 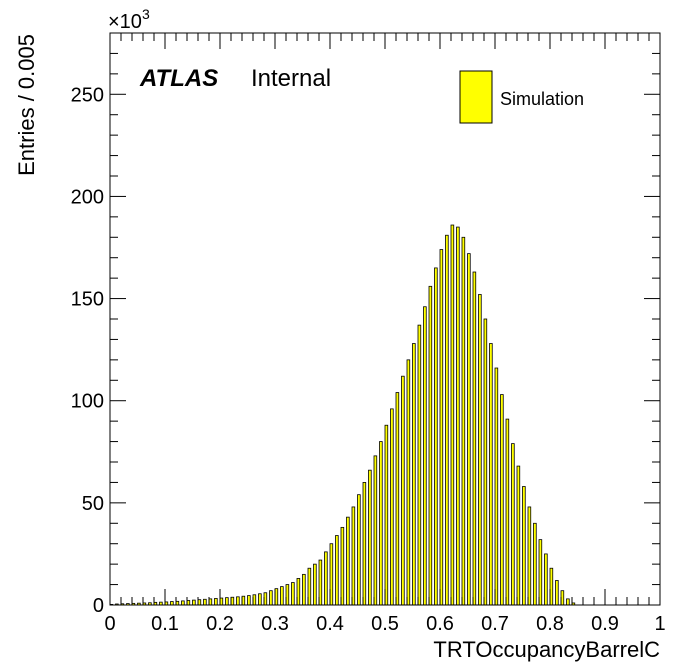 I want to click on internal-label: Internal, so click(x=291, y=78).